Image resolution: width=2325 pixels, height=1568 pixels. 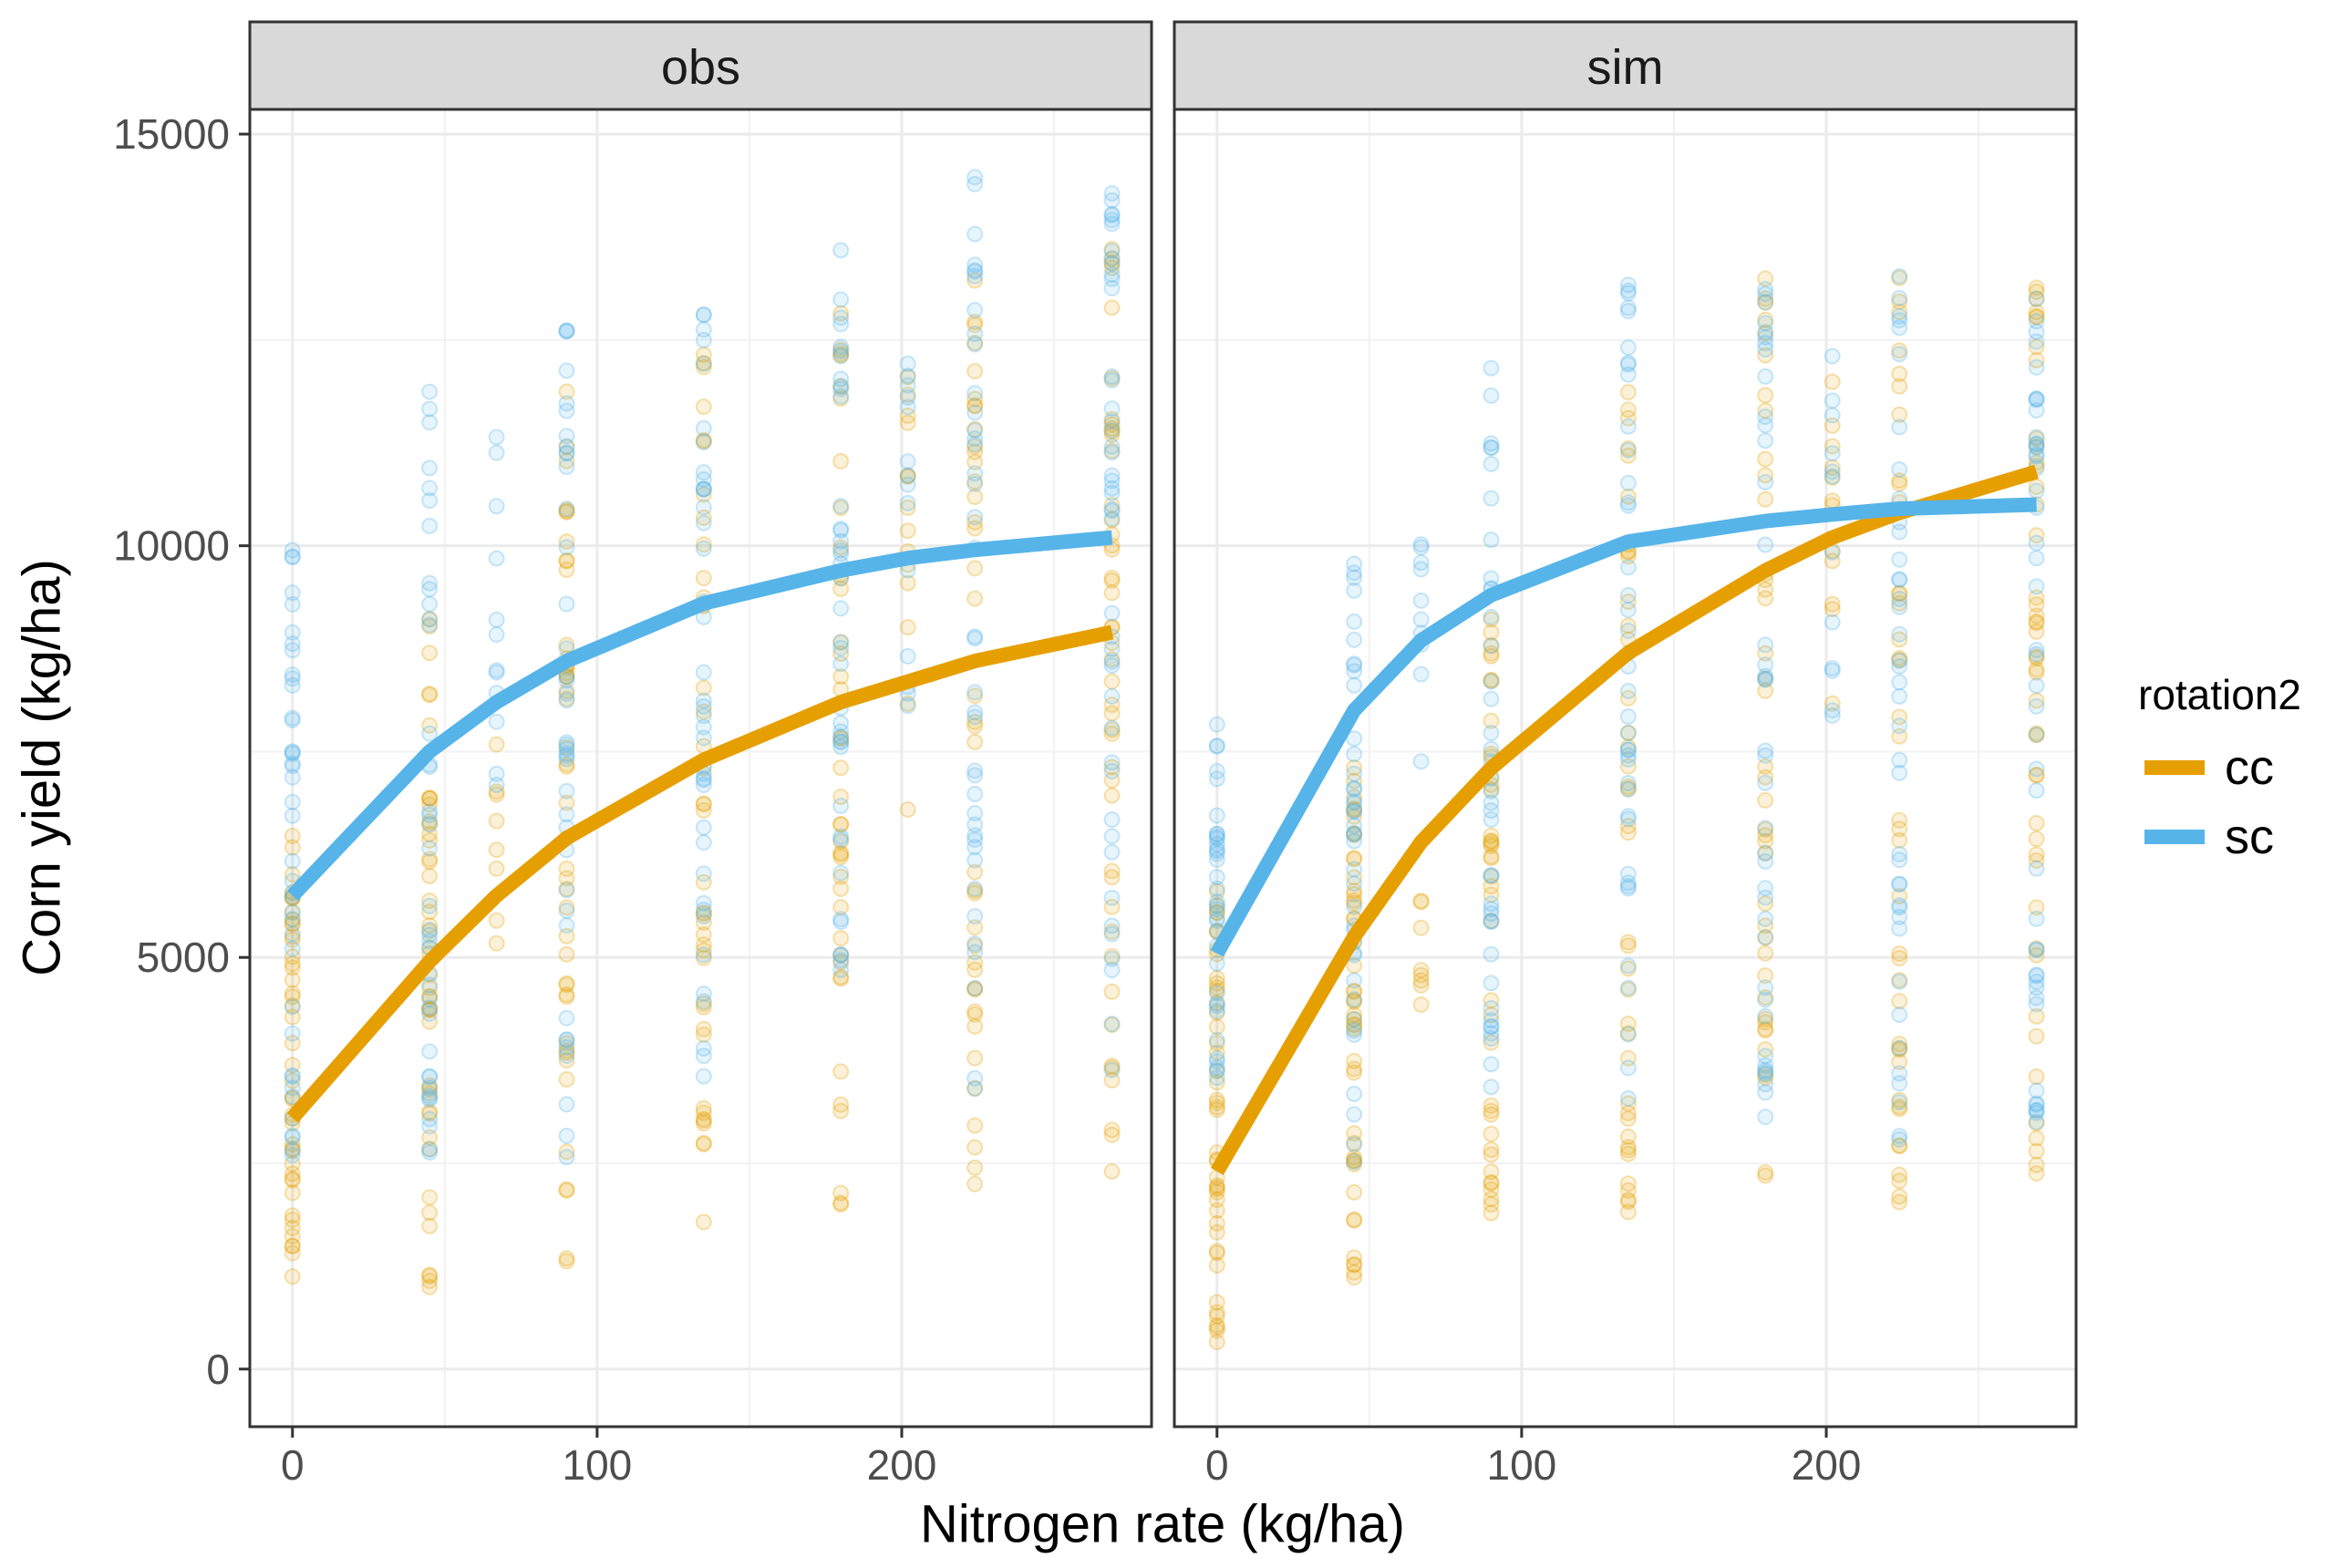 What do you see at coordinates (2249, 837) in the screenshot?
I see `legend-label-sc: sc` at bounding box center [2249, 837].